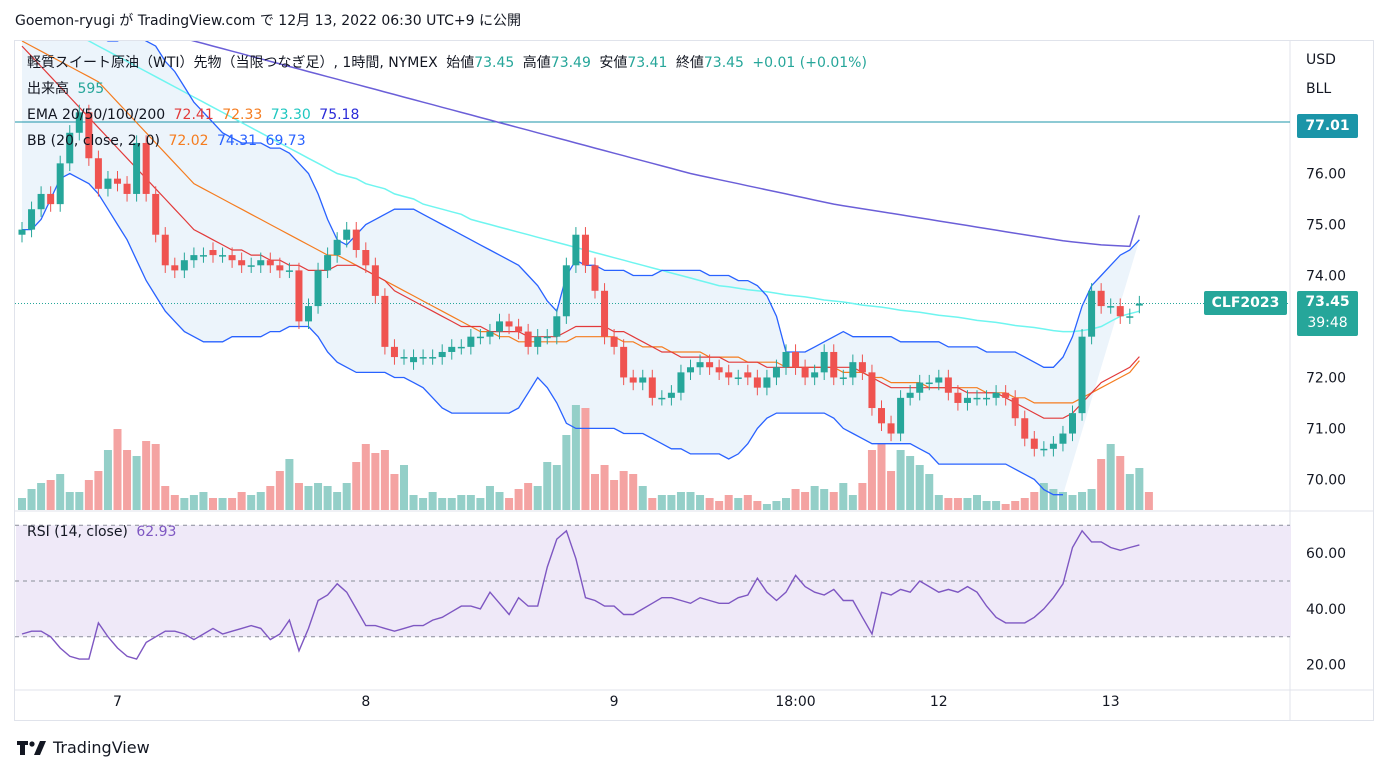 The width and height of the screenshot is (1389, 774). I want to click on price-tick-label: 76.00, so click(1326, 175).